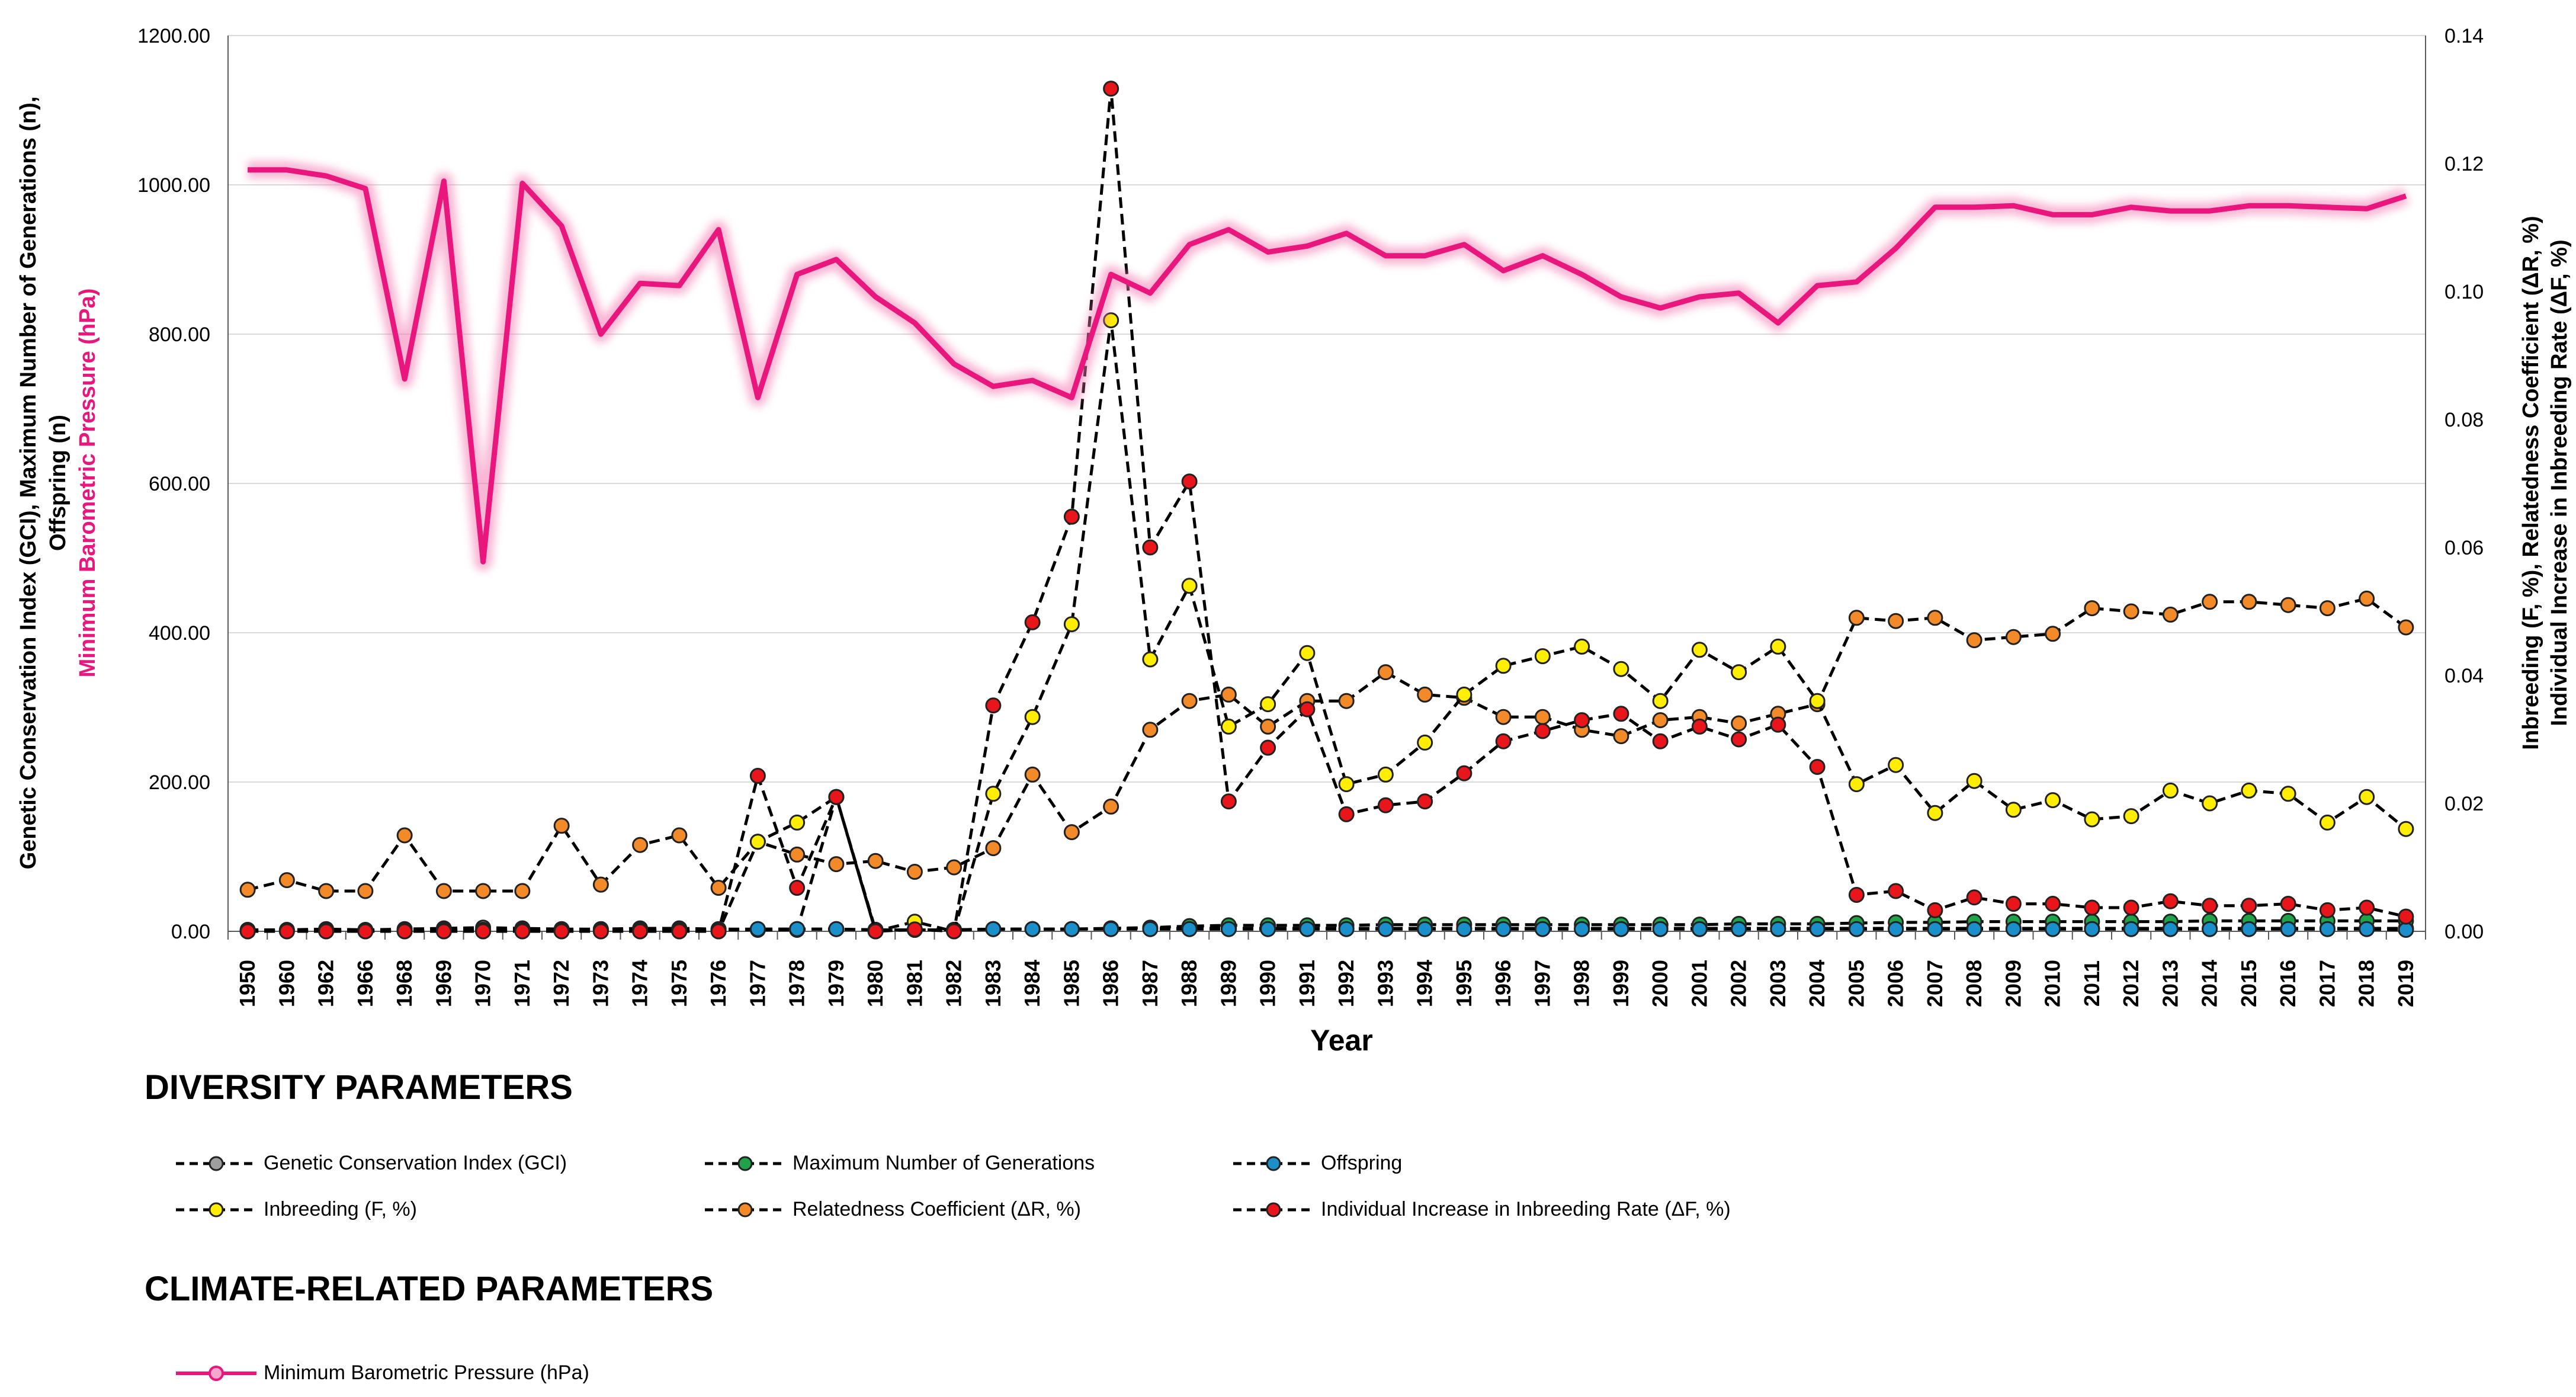 The width and height of the screenshot is (2576, 1397). What do you see at coordinates (745, 1163) in the screenshot?
I see `legend-line-generations-icon` at bounding box center [745, 1163].